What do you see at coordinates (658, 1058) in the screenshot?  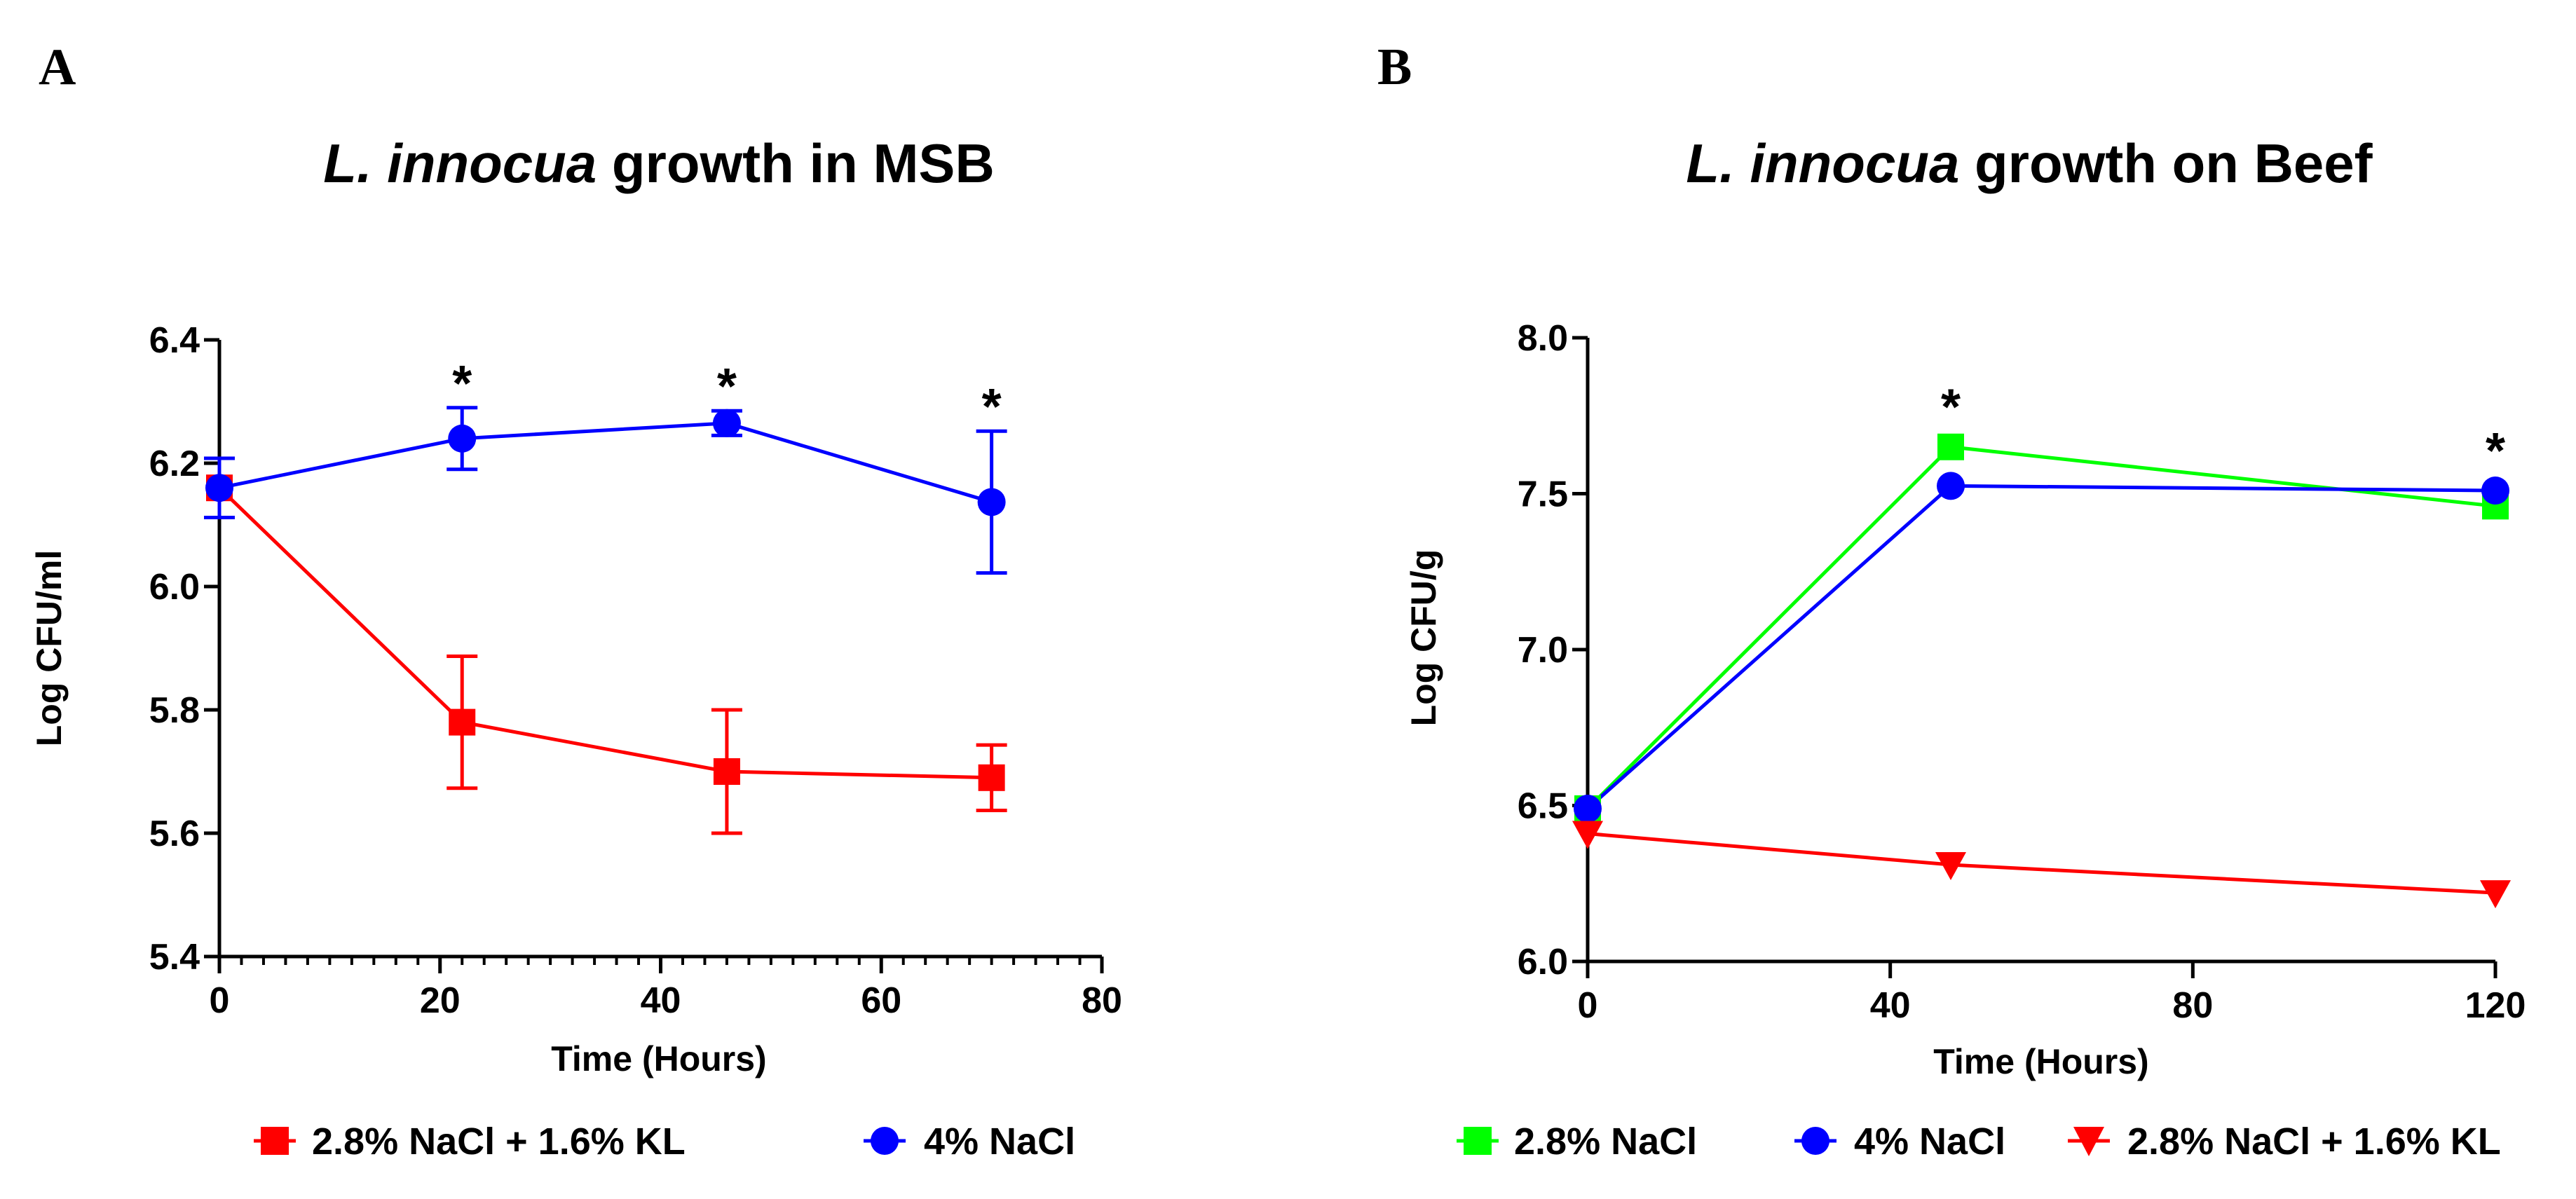 I see `x-axis-label-a: Time (Hours)` at bounding box center [658, 1058].